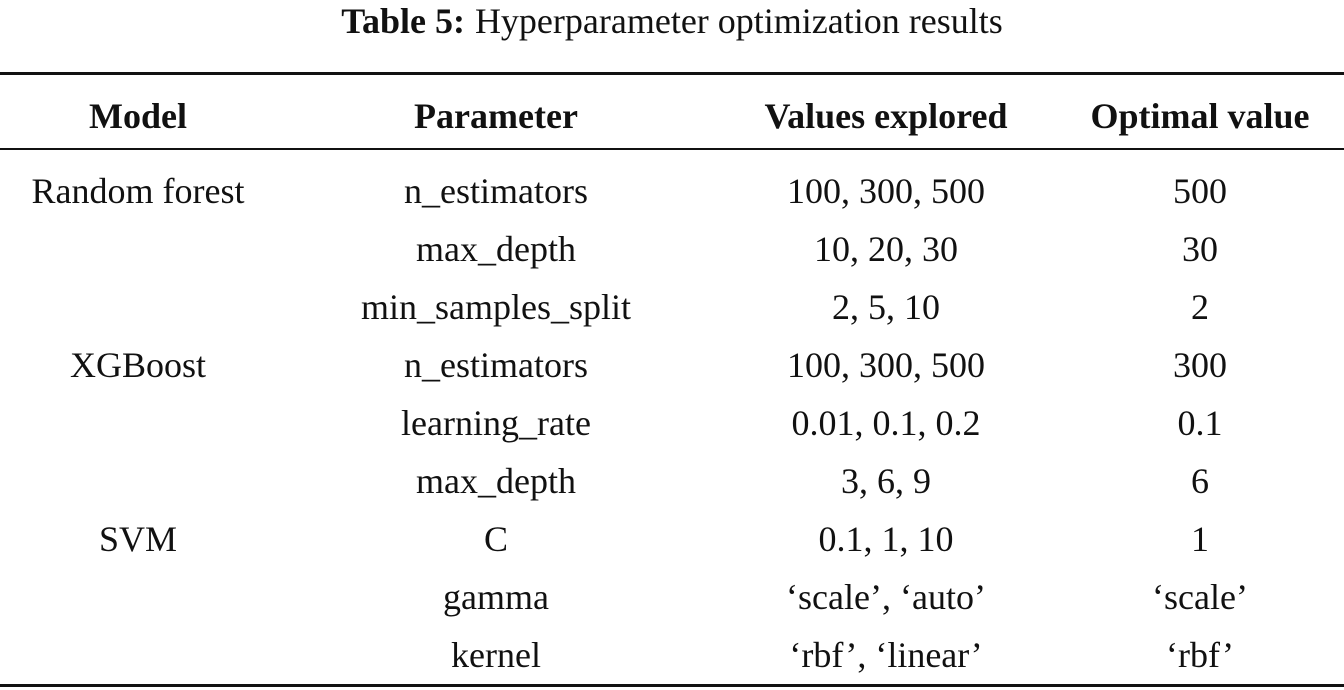  Describe the element at coordinates (672, 481) in the screenshot. I see `table-row: max_depth 3, 6, 9 6` at that location.